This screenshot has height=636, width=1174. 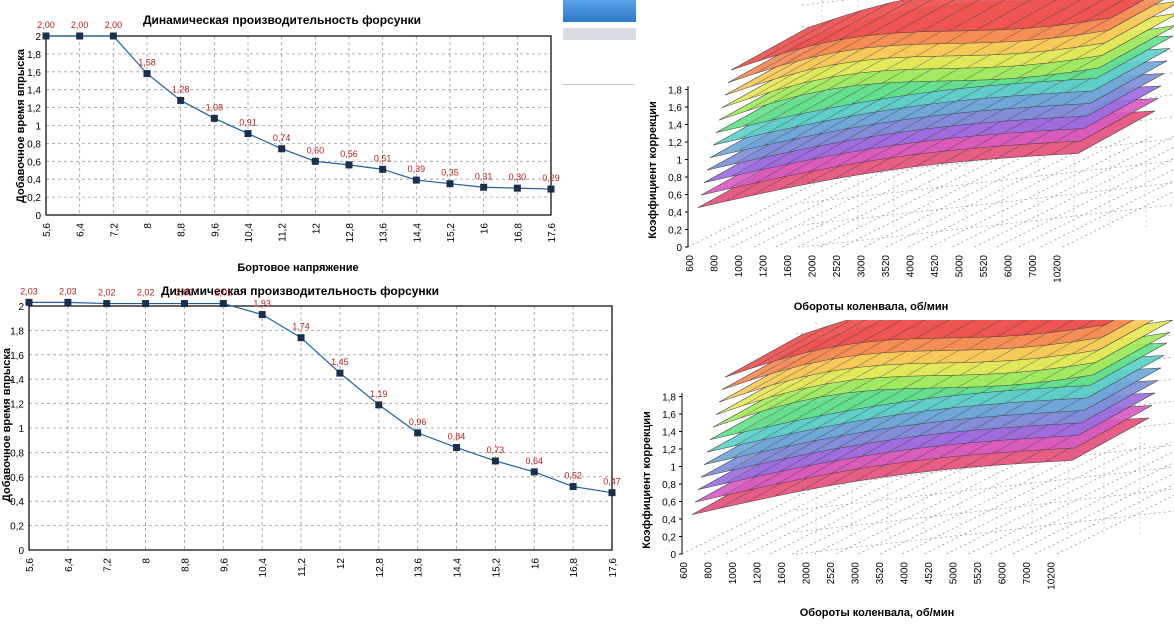 What do you see at coordinates (739, 266) in the screenshot?
I see `x-tick-label: 1000` at bounding box center [739, 266].